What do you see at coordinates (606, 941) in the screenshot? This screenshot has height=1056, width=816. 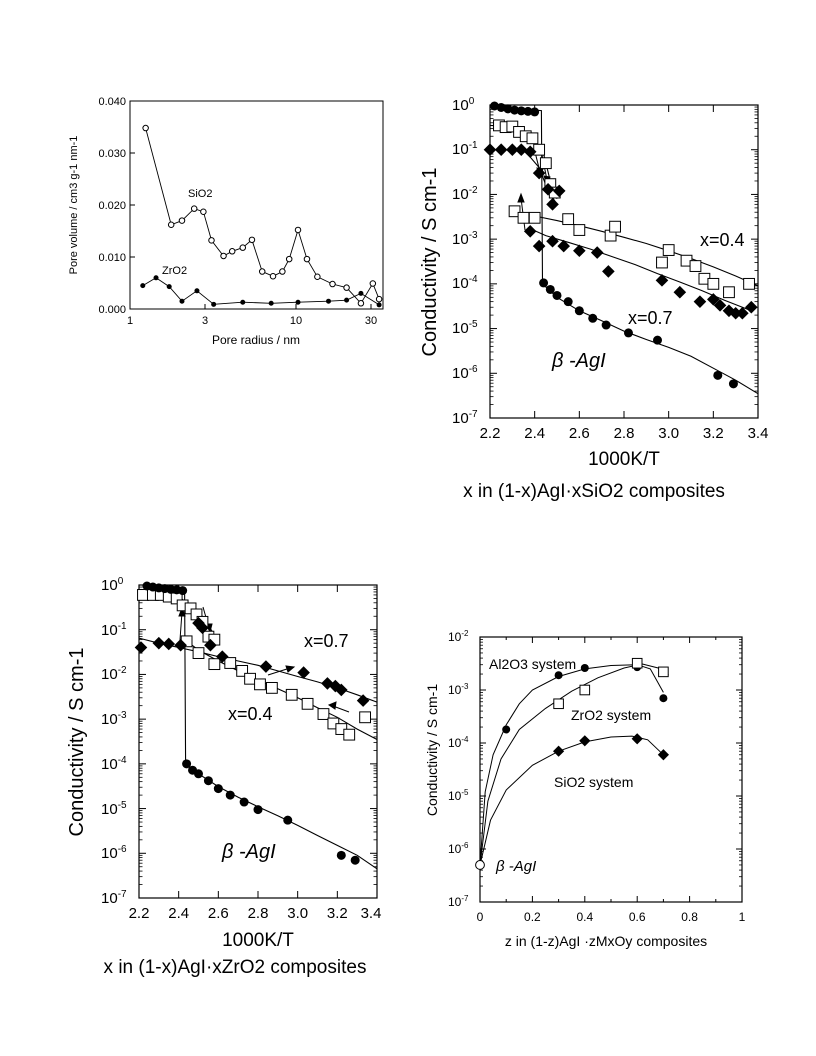 I see `x-axis-label: z in (1-z)AgI ·zMxOy composites` at bounding box center [606, 941].